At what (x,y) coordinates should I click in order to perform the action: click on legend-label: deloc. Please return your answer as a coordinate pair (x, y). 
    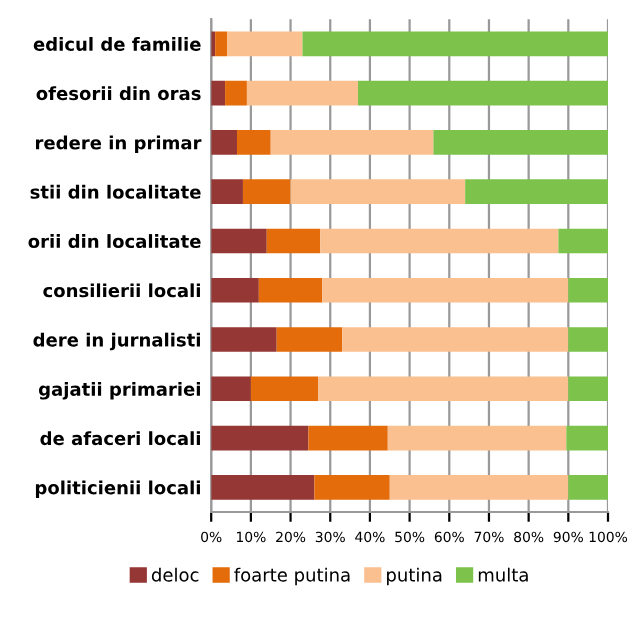
    Looking at the image, I should click on (175, 574).